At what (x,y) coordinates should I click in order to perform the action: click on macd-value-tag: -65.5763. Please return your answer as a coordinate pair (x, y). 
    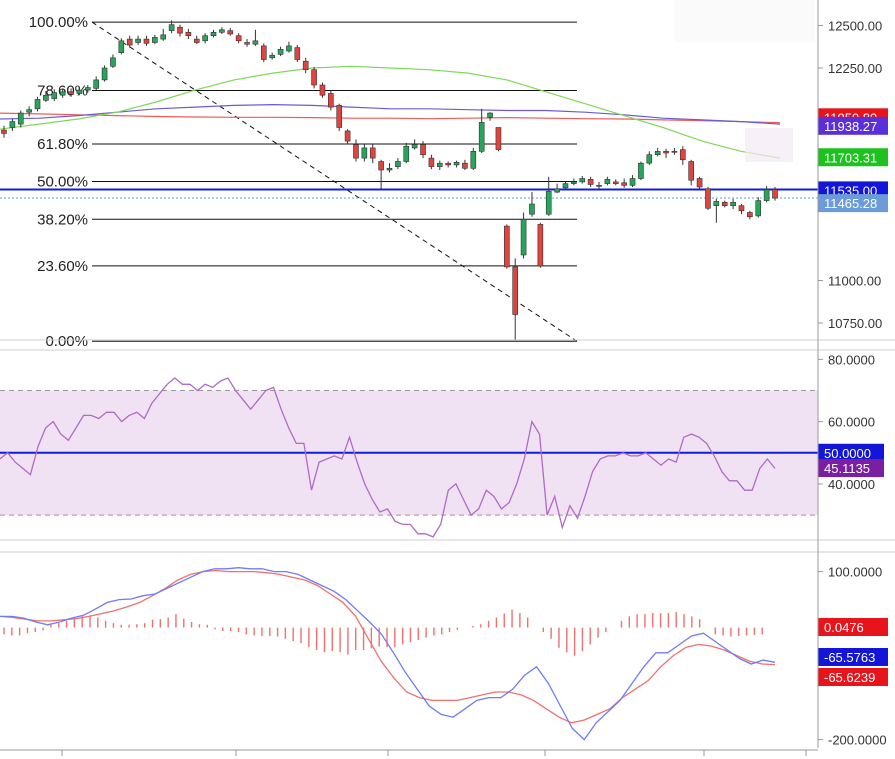
    Looking at the image, I should click on (853, 657).